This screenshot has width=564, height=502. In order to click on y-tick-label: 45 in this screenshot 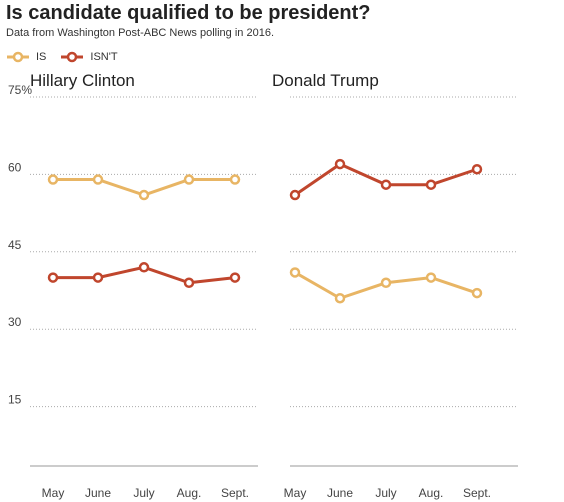, I will do `click(15, 245)`.